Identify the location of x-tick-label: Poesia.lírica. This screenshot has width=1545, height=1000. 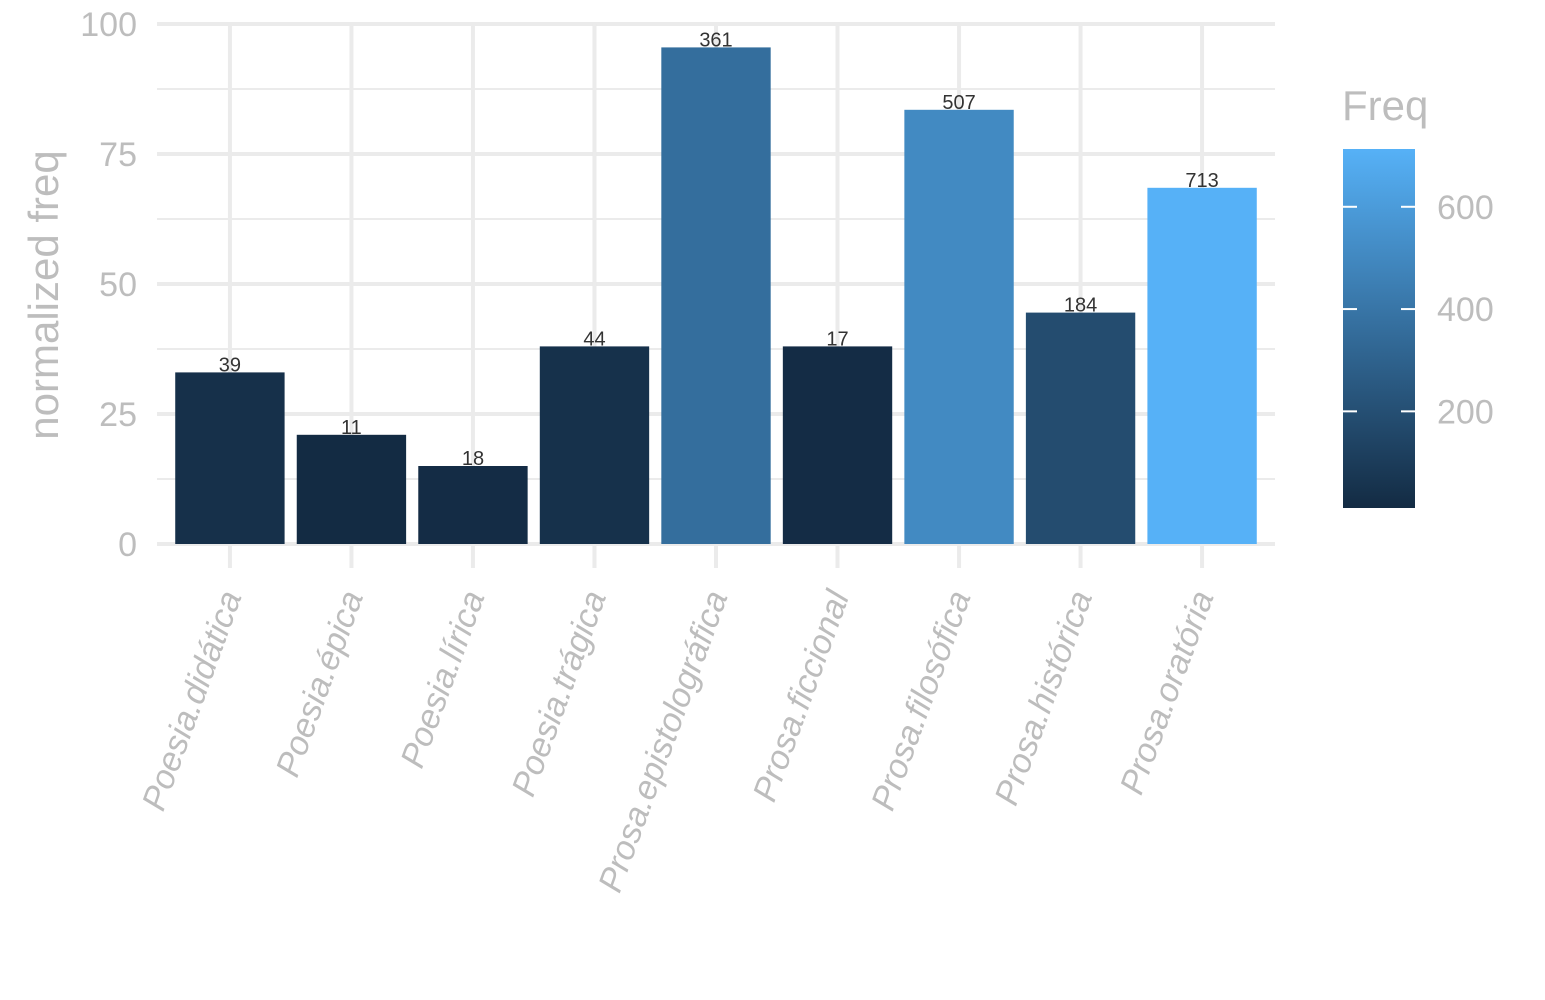
(442, 679).